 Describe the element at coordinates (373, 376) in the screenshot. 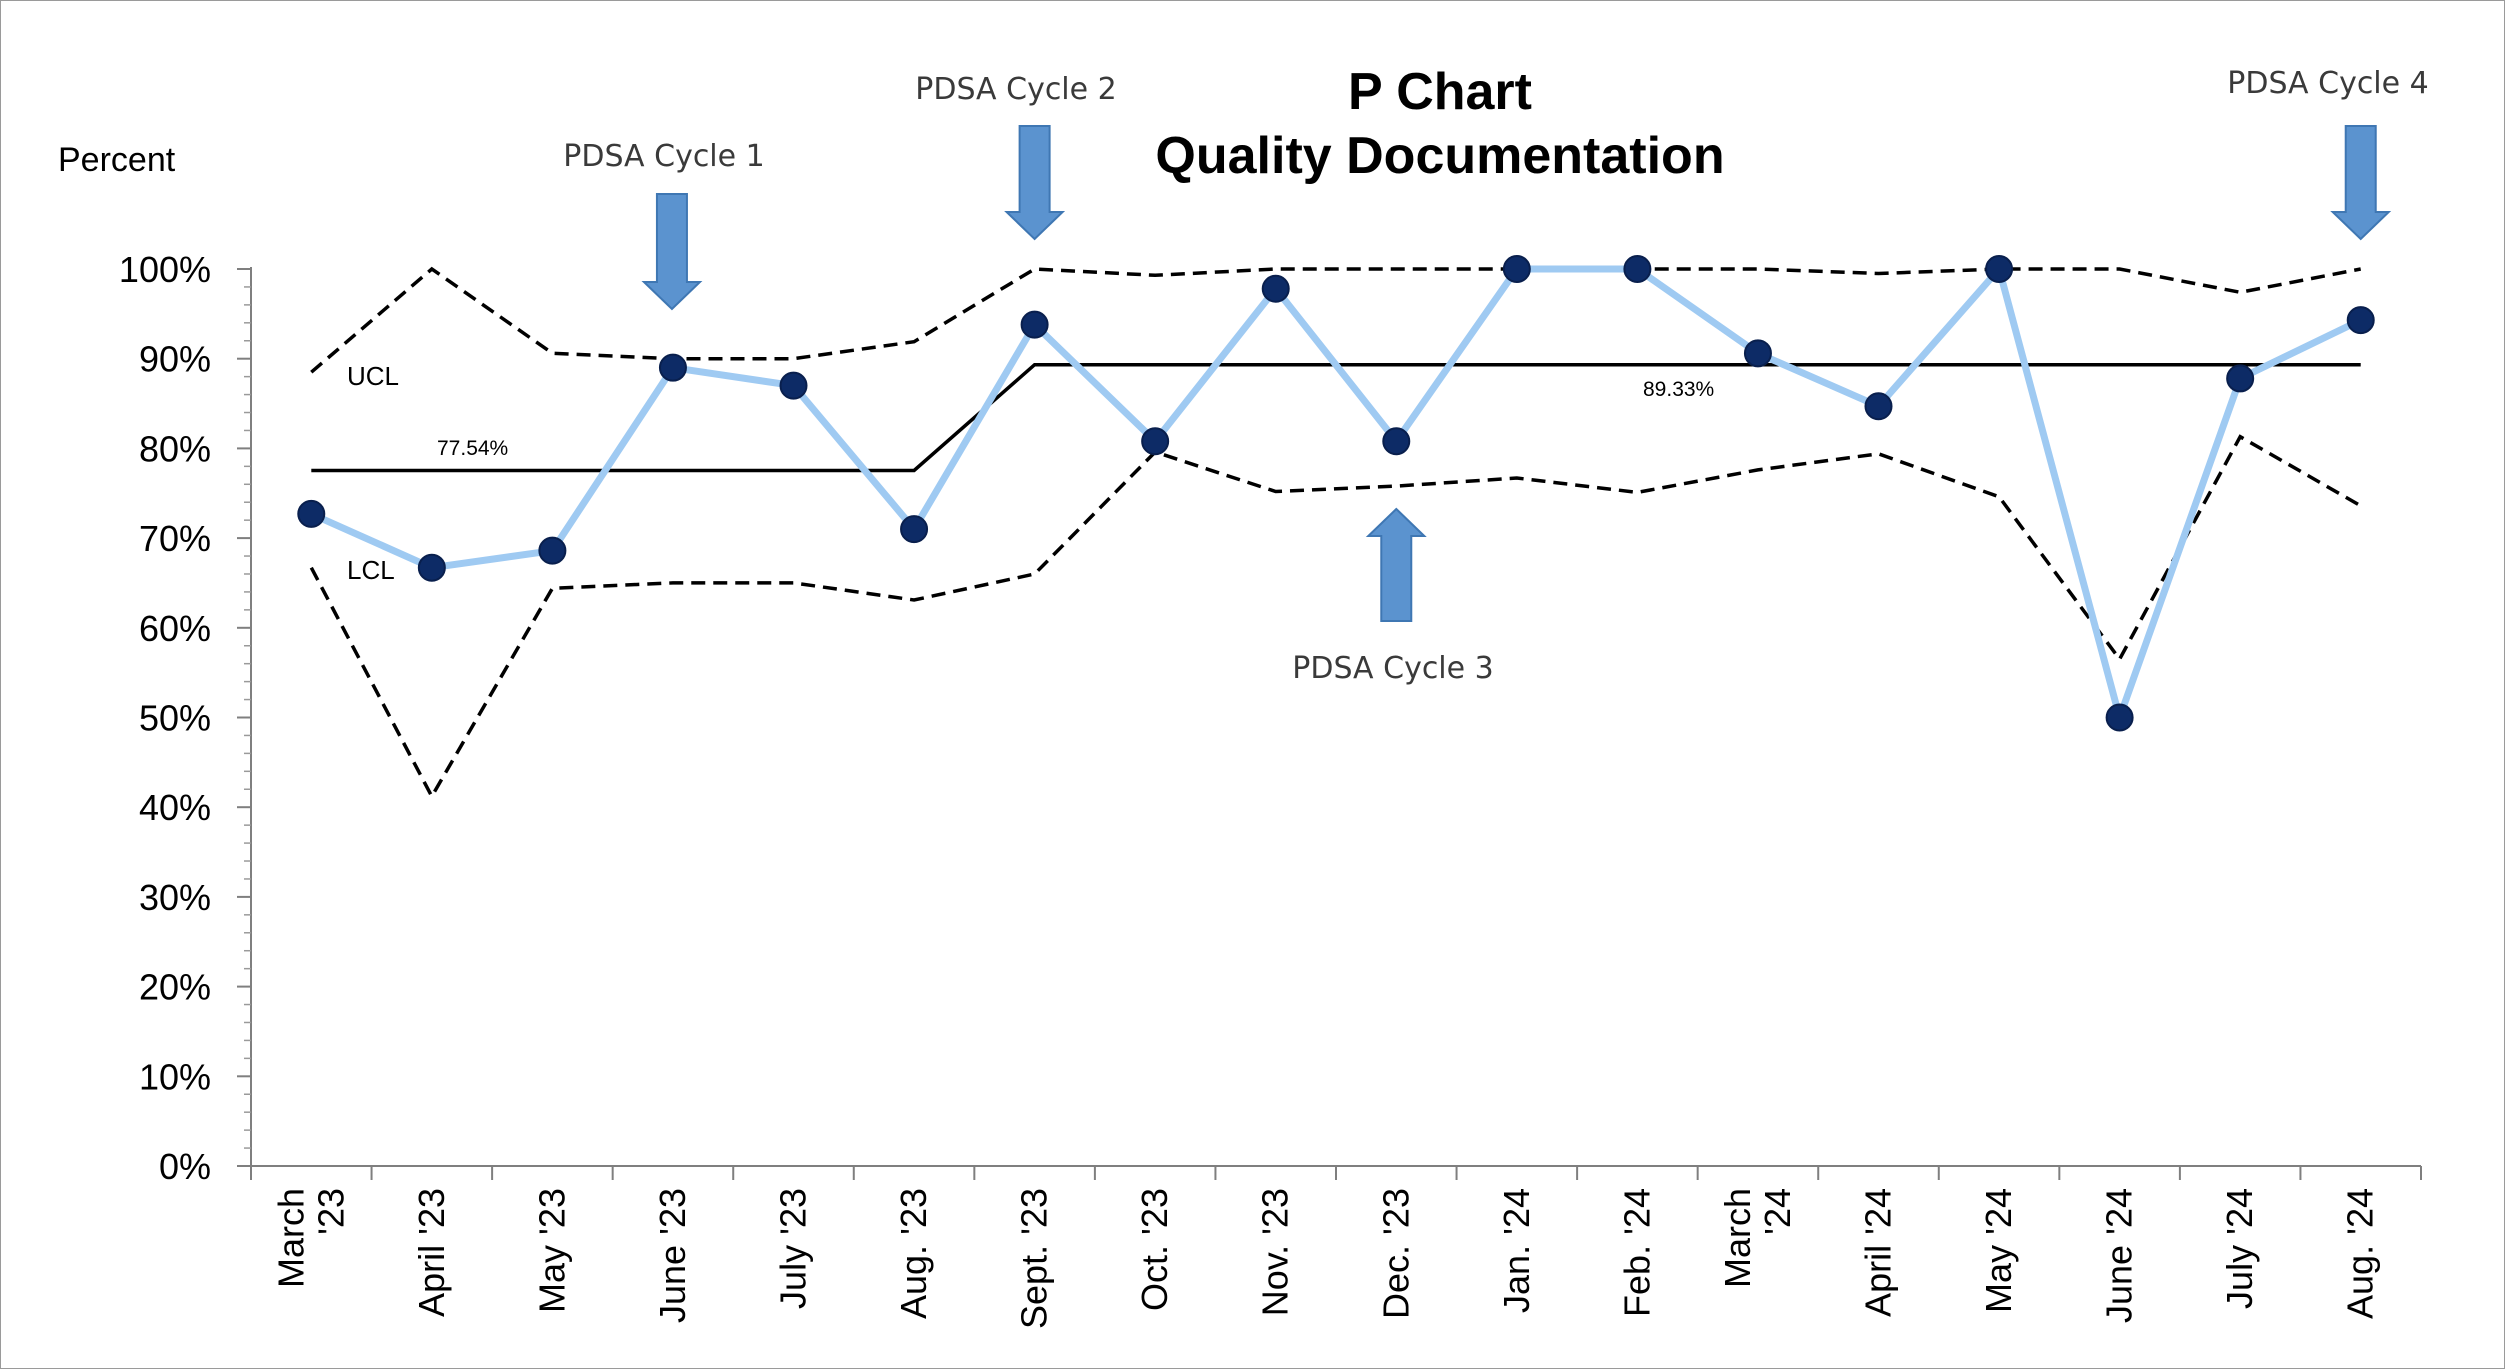

I see `ucl-label: UCL` at that location.